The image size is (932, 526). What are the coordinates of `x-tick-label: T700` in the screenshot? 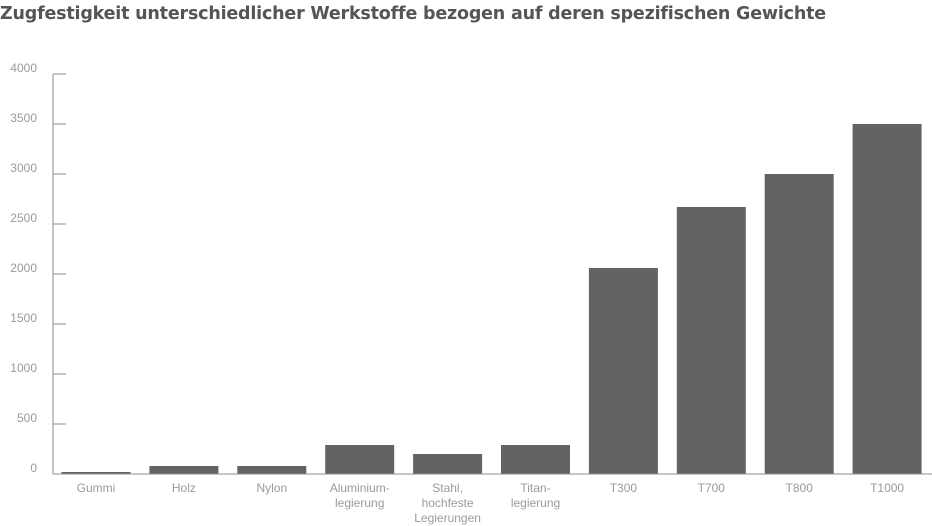 It's located at (712, 488).